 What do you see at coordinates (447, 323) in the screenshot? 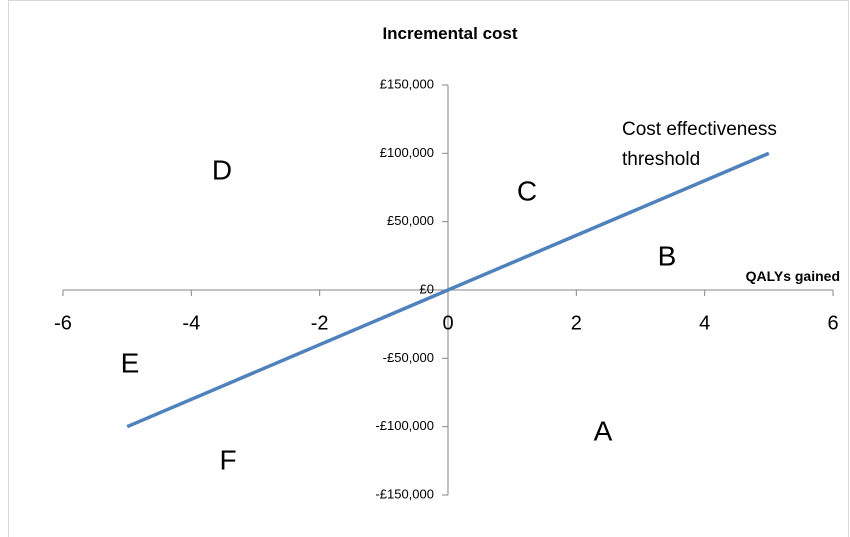
I see `x-tick-label: 0` at bounding box center [447, 323].